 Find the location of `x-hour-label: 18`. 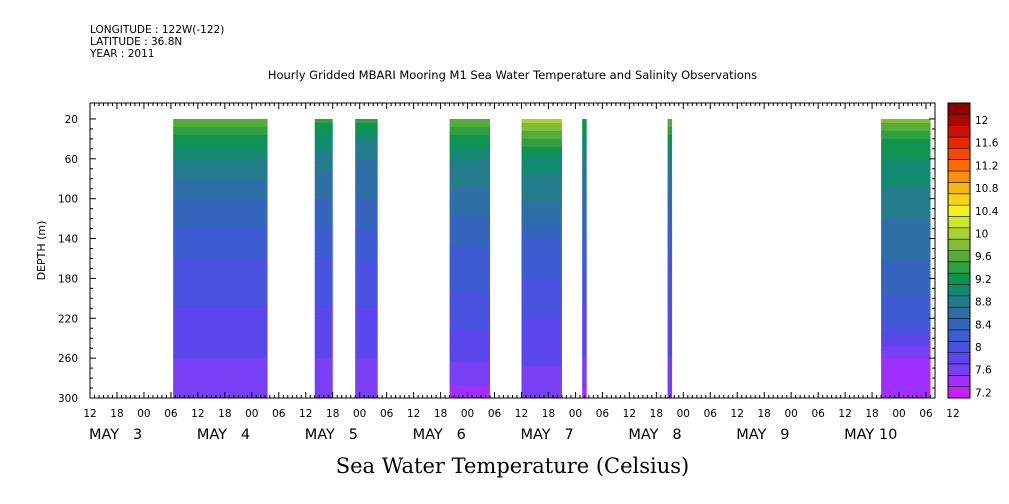

x-hour-label: 18 is located at coordinates (224, 414).